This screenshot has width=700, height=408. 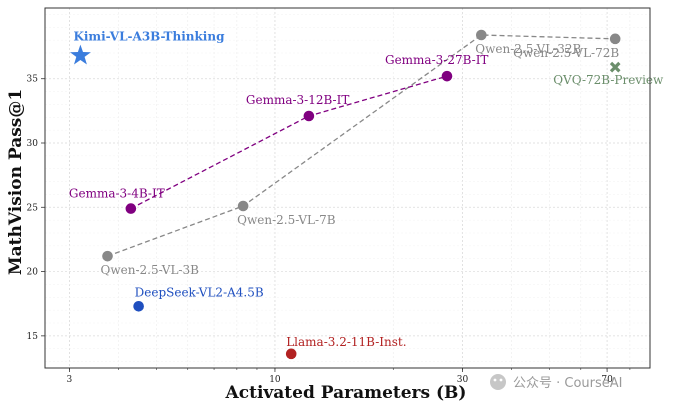 I want to click on wechat-icon, so click(x=498, y=382).